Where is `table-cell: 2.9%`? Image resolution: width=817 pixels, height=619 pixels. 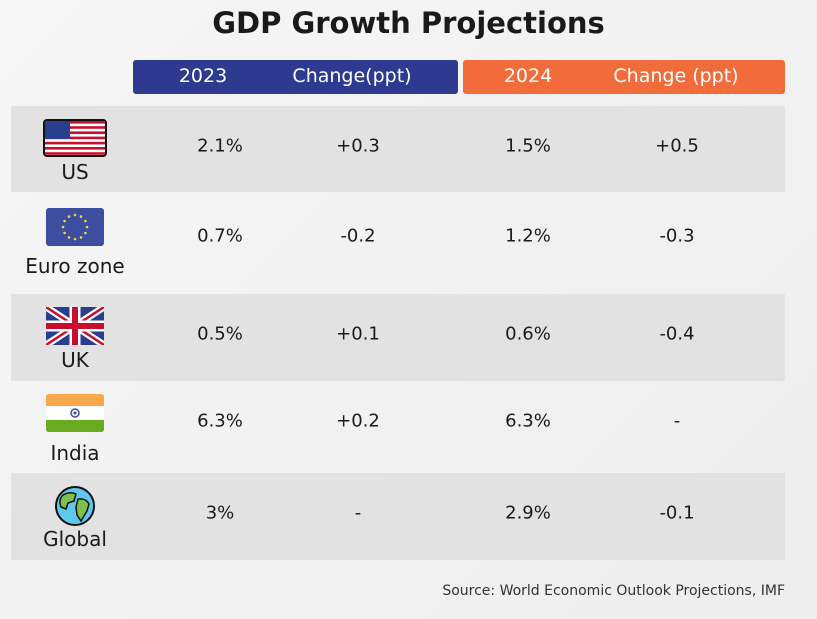
table-cell: 2.9% is located at coordinates (528, 513).